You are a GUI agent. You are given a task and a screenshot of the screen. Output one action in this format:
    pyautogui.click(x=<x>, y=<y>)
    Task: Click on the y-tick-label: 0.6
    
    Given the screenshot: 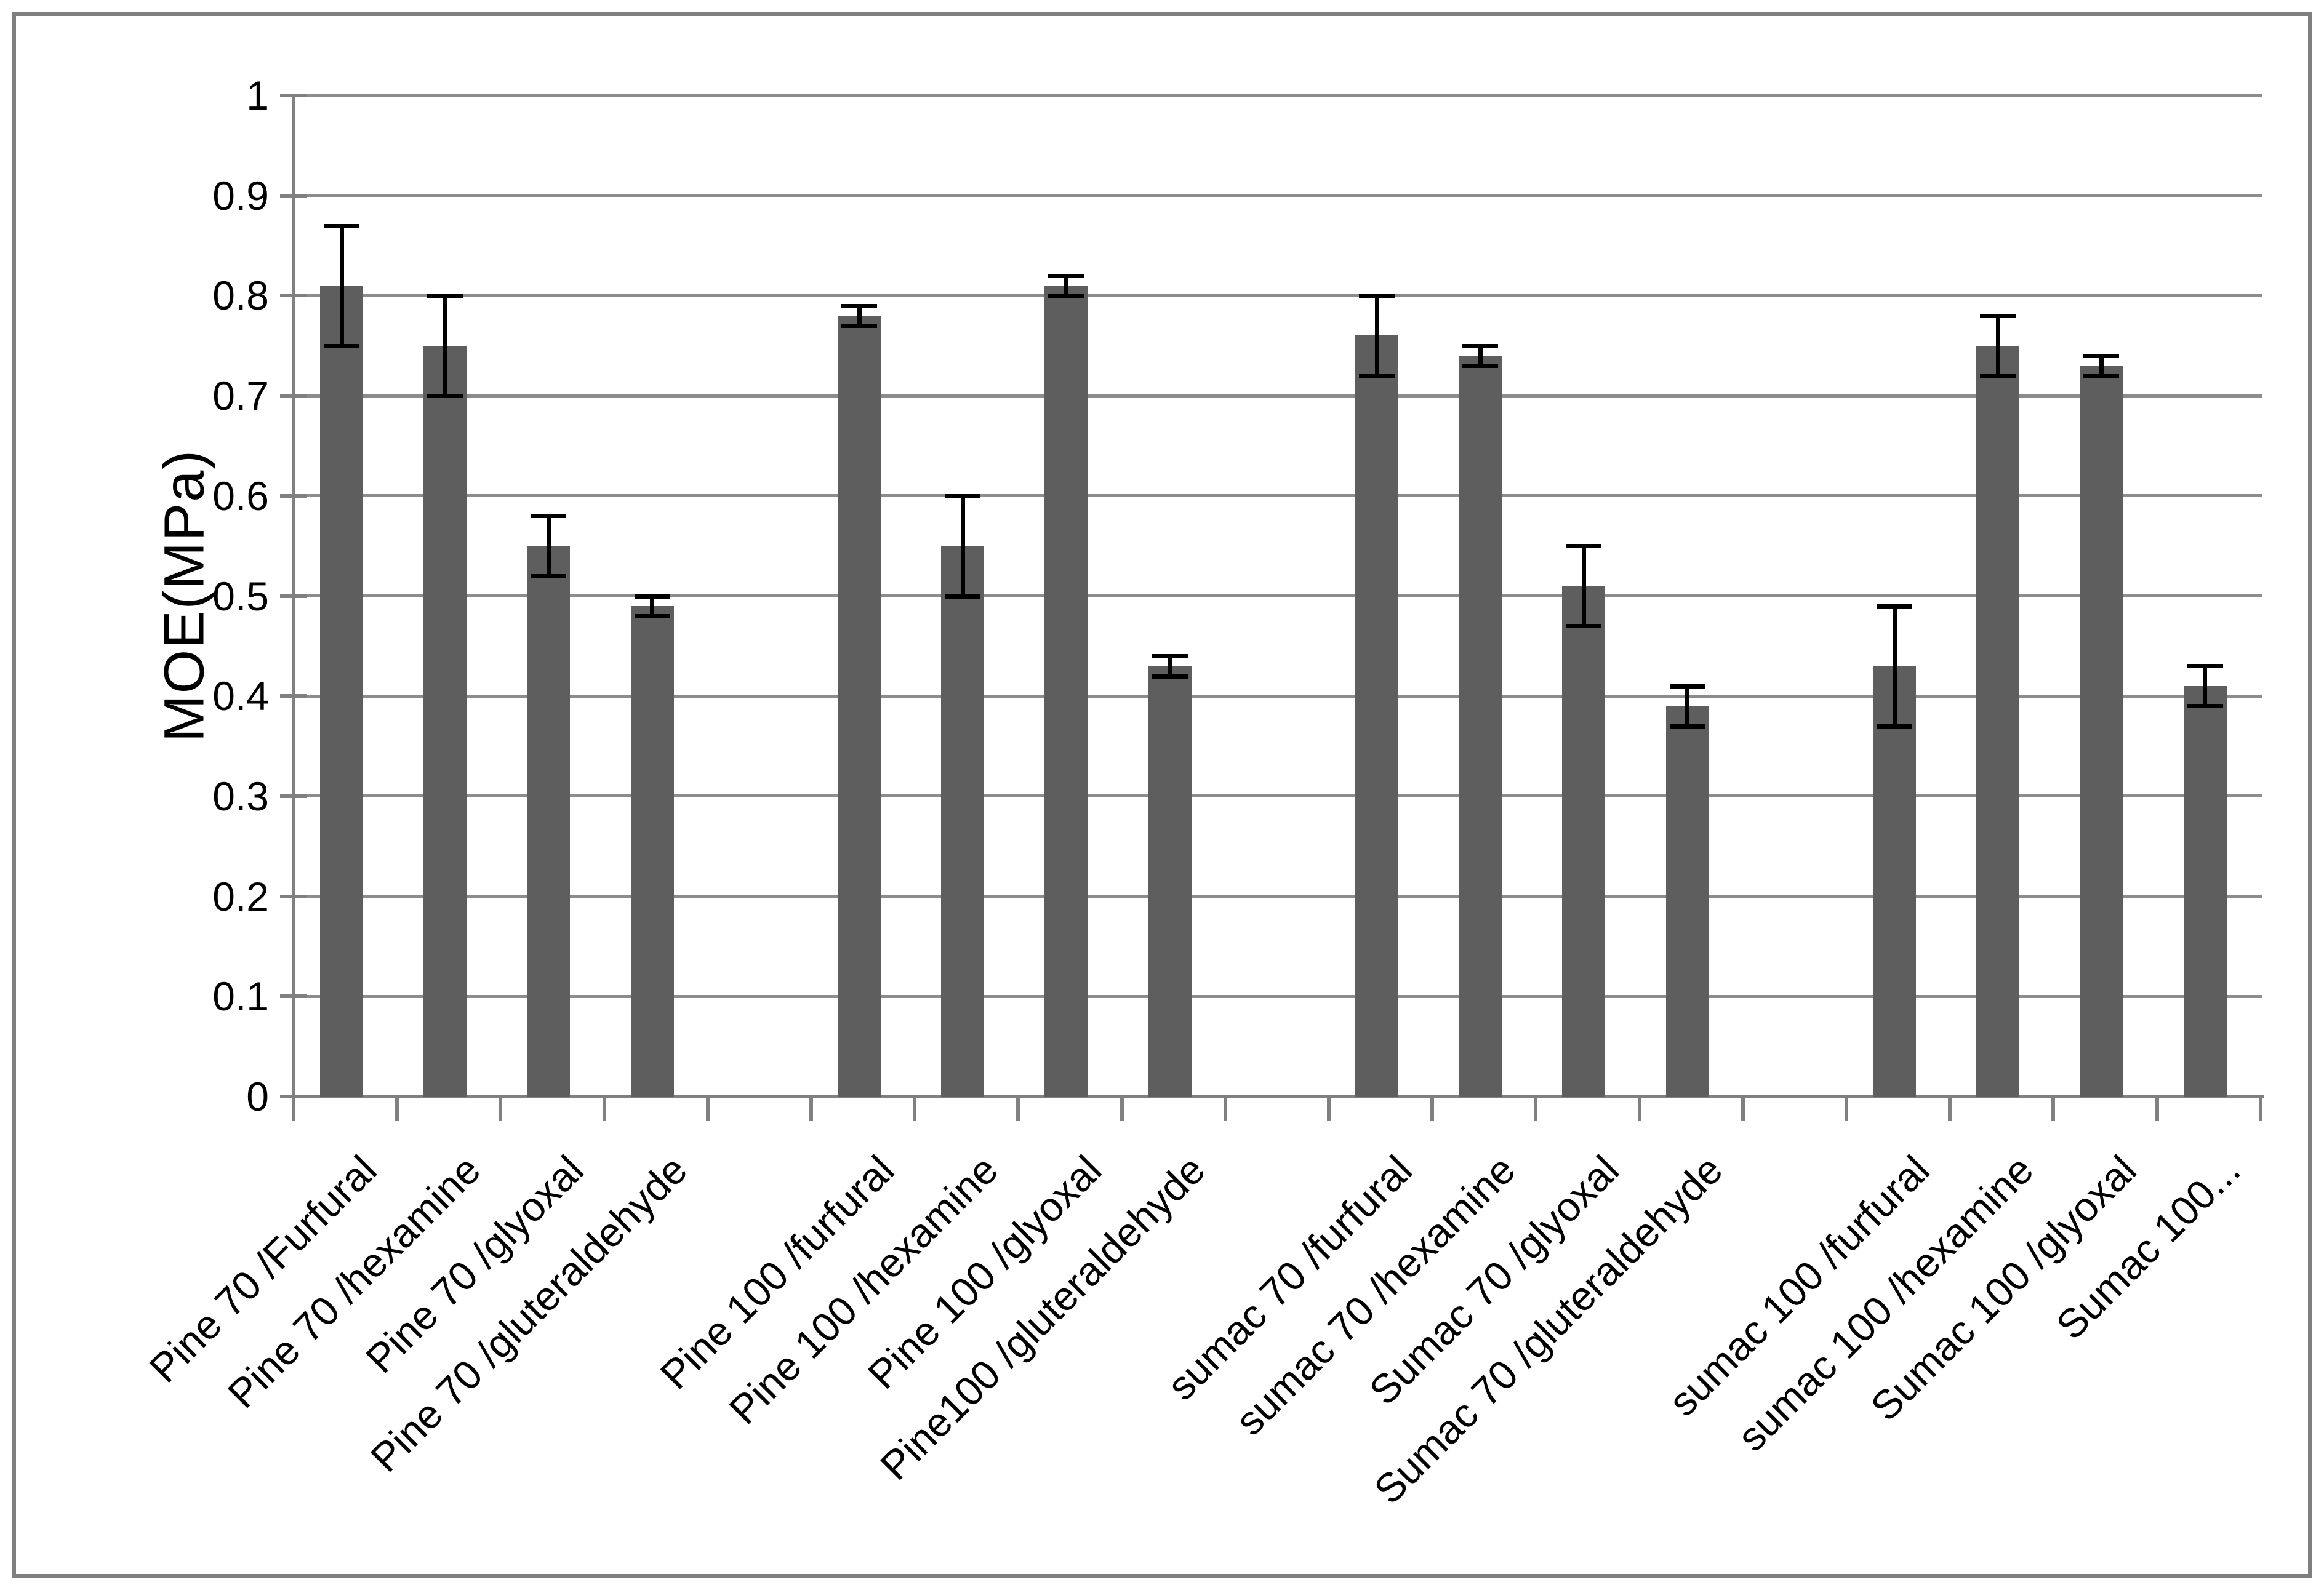 What is the action you would take?
    pyautogui.click(x=240, y=496)
    